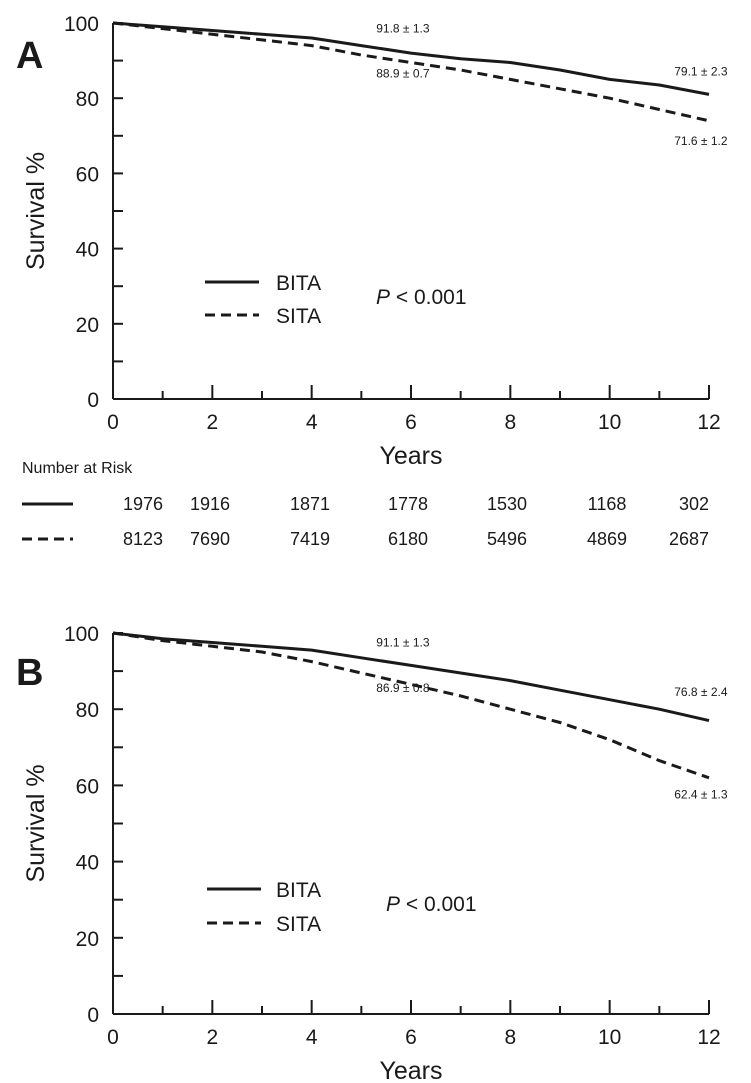 The image size is (751, 1083). What do you see at coordinates (694, 504) in the screenshot?
I see `risk-table-cell: 302` at bounding box center [694, 504].